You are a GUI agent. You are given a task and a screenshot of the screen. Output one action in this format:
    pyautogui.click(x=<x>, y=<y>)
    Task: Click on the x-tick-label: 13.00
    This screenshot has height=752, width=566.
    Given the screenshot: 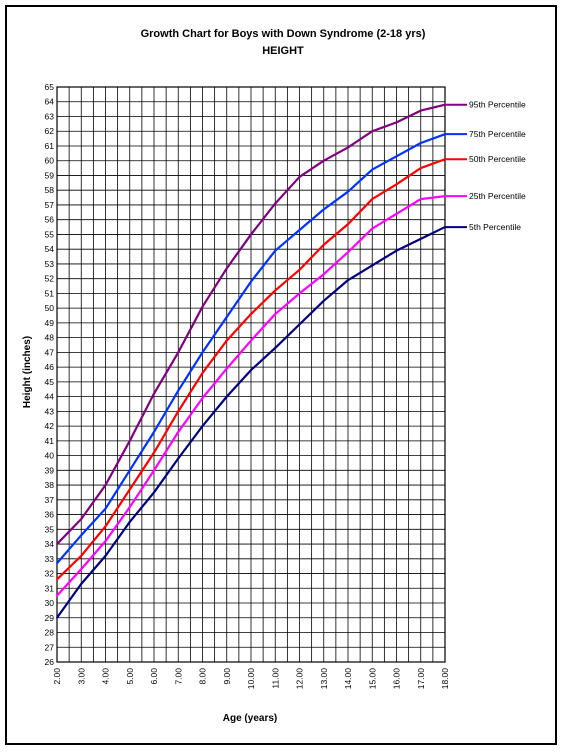 What is the action you would take?
    pyautogui.click(x=324, y=679)
    